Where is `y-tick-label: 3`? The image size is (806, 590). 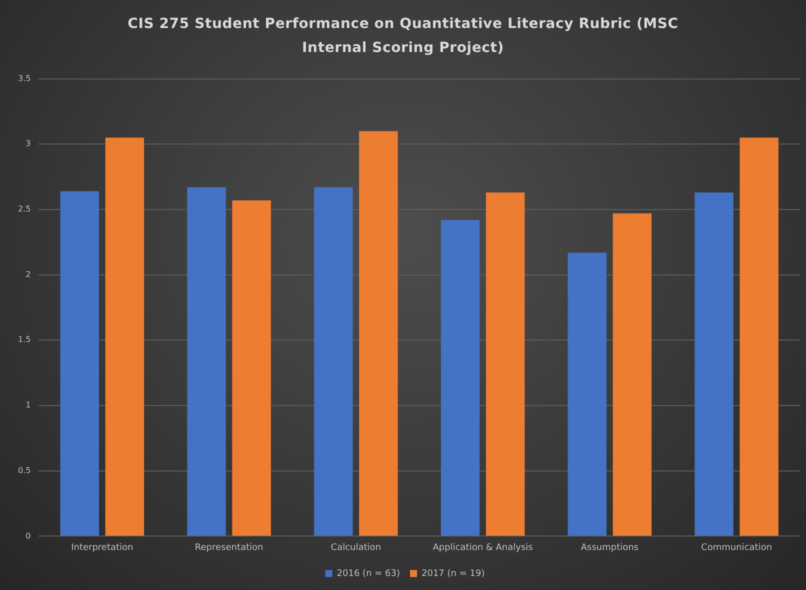
y-tick-label: 3 is located at coordinates (28, 143).